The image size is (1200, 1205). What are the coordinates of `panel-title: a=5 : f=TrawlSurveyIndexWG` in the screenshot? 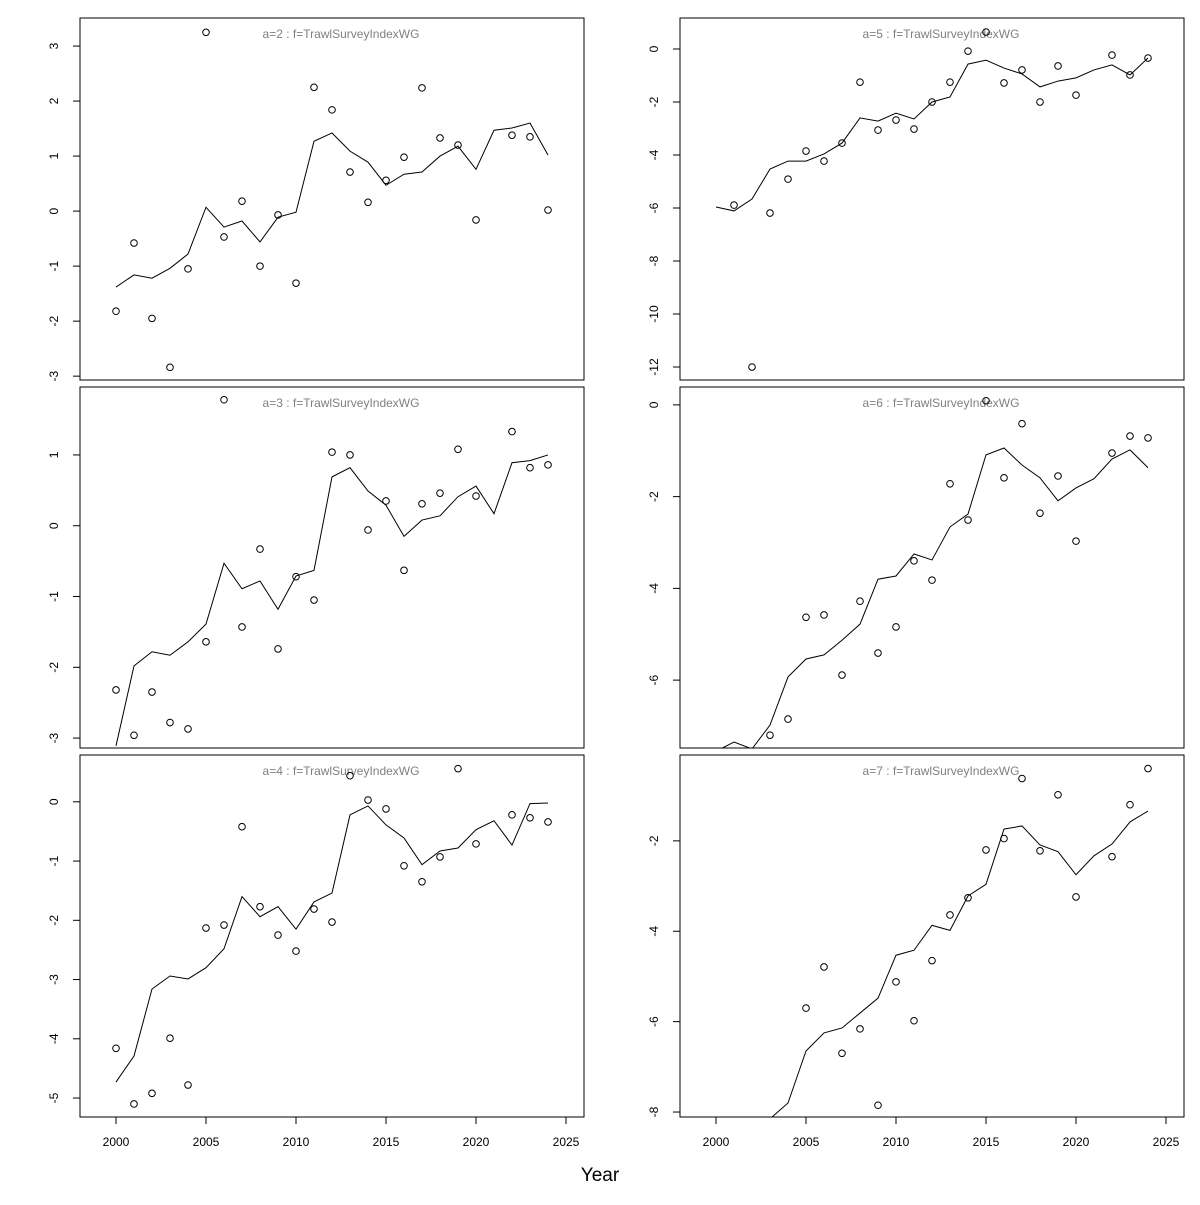 It's located at (941, 34).